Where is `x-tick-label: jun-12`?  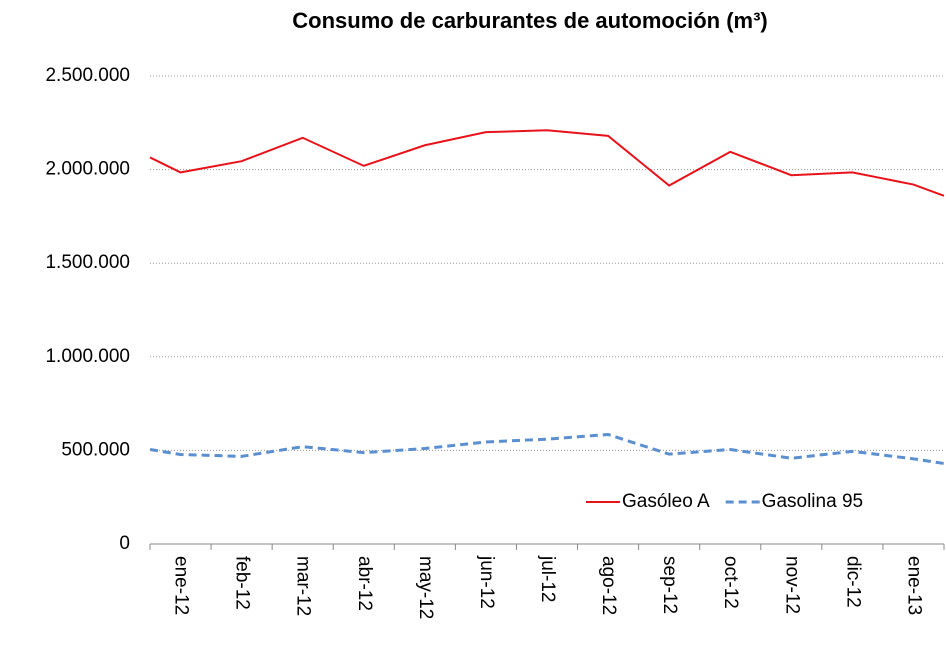
x-tick-label: jun-12 is located at coordinates (486, 582).